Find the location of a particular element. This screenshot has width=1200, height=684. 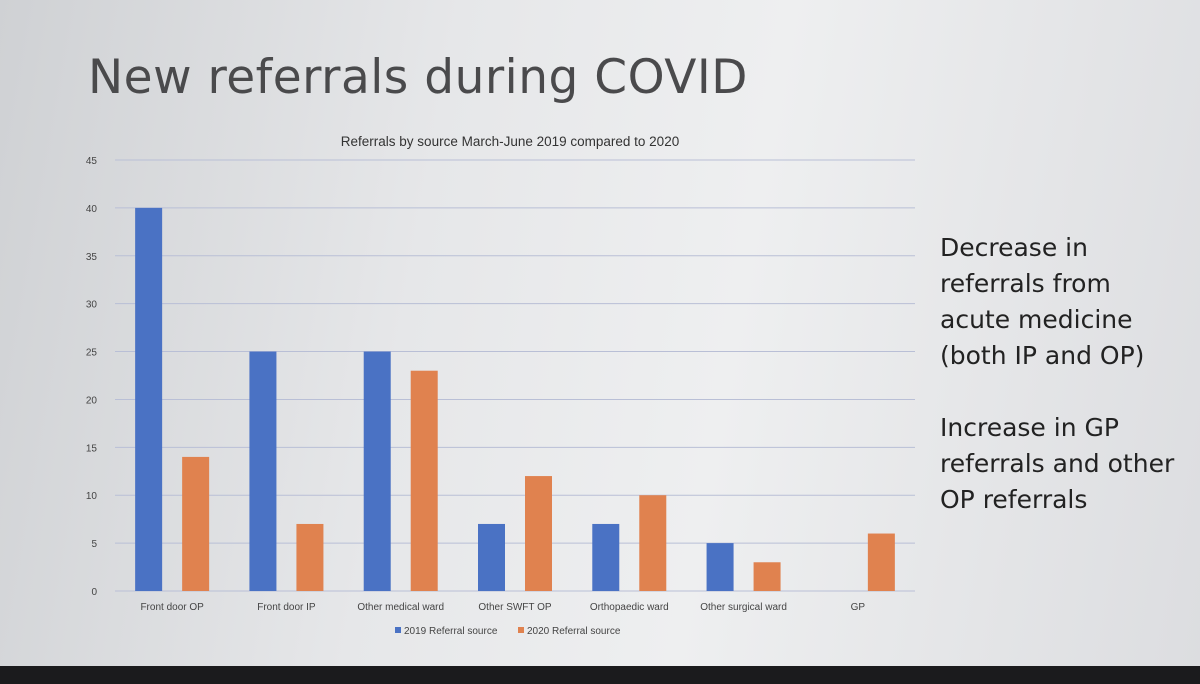

legend-label-2020: 2020 Referral source is located at coordinates (574, 631).